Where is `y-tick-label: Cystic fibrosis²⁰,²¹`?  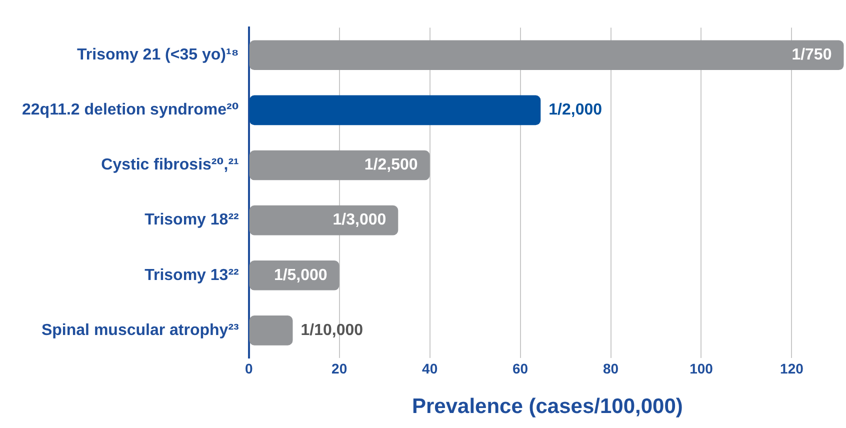
y-tick-label: Cystic fibrosis²⁰,²¹ is located at coordinates (170, 165).